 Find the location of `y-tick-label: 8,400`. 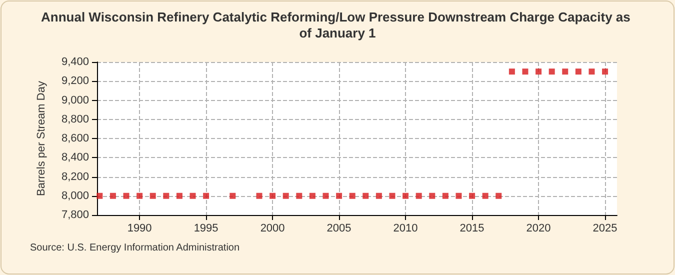

y-tick-label: 8,400 is located at coordinates (75, 158).